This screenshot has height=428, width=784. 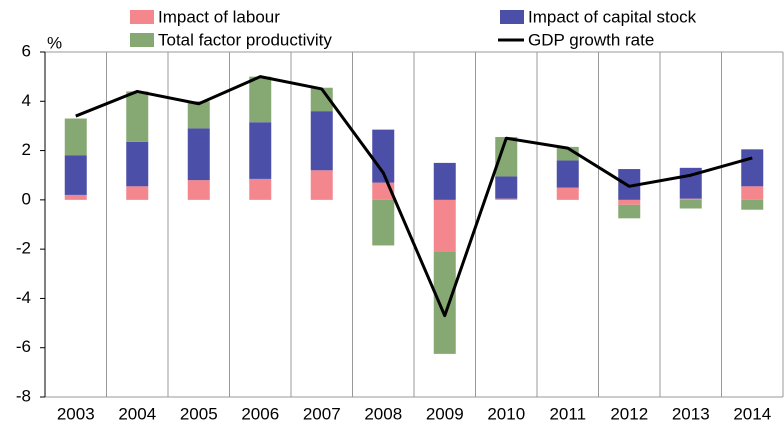 I want to click on x-tick-label: 2012, so click(x=629, y=413).